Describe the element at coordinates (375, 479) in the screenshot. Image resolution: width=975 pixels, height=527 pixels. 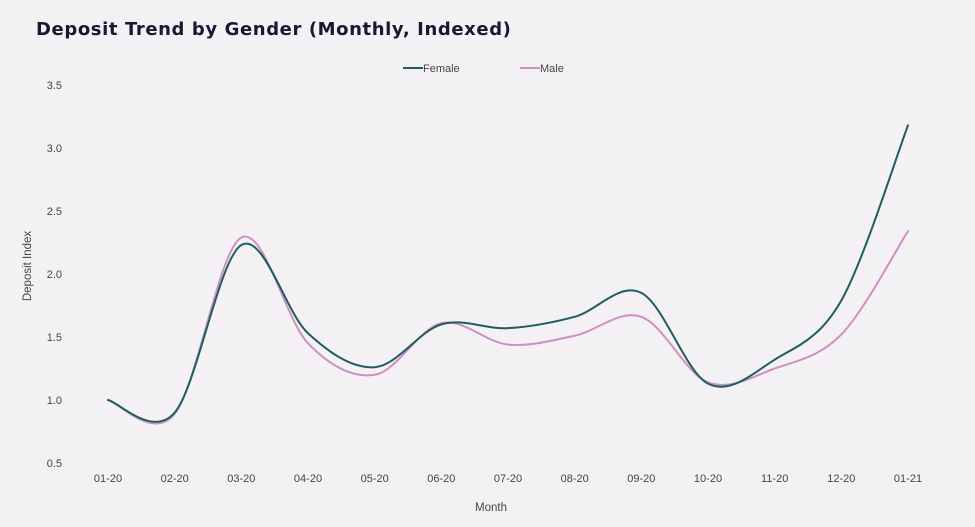
I see `x-tick-label: 05-20` at that location.